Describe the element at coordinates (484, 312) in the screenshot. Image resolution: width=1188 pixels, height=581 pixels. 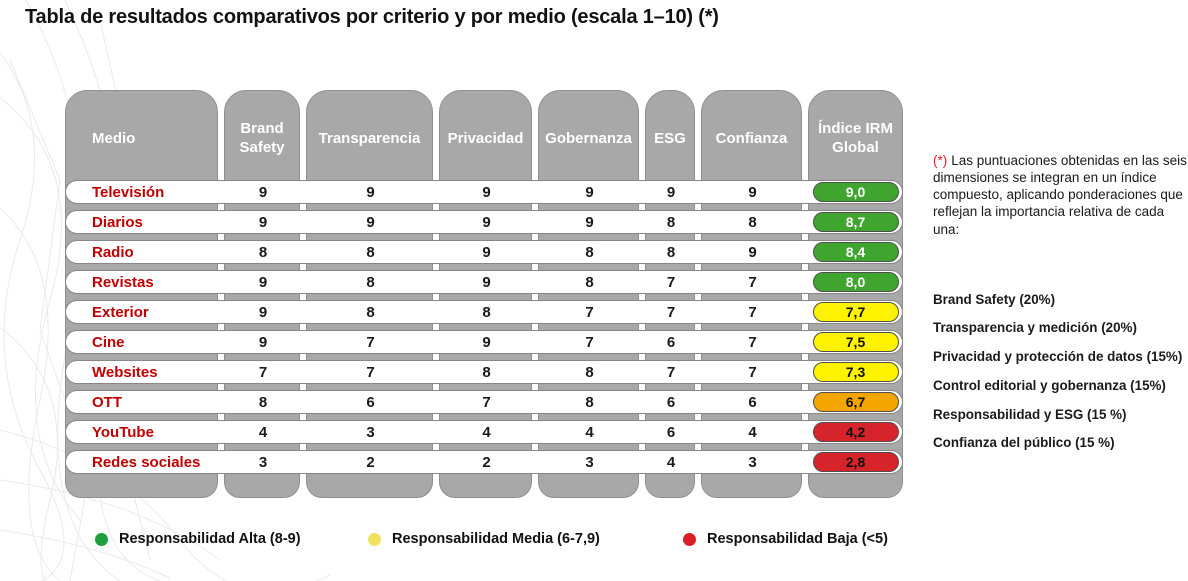
I see `table-row: Exterior 9 8 8 7 7 7 7,7` at that location.